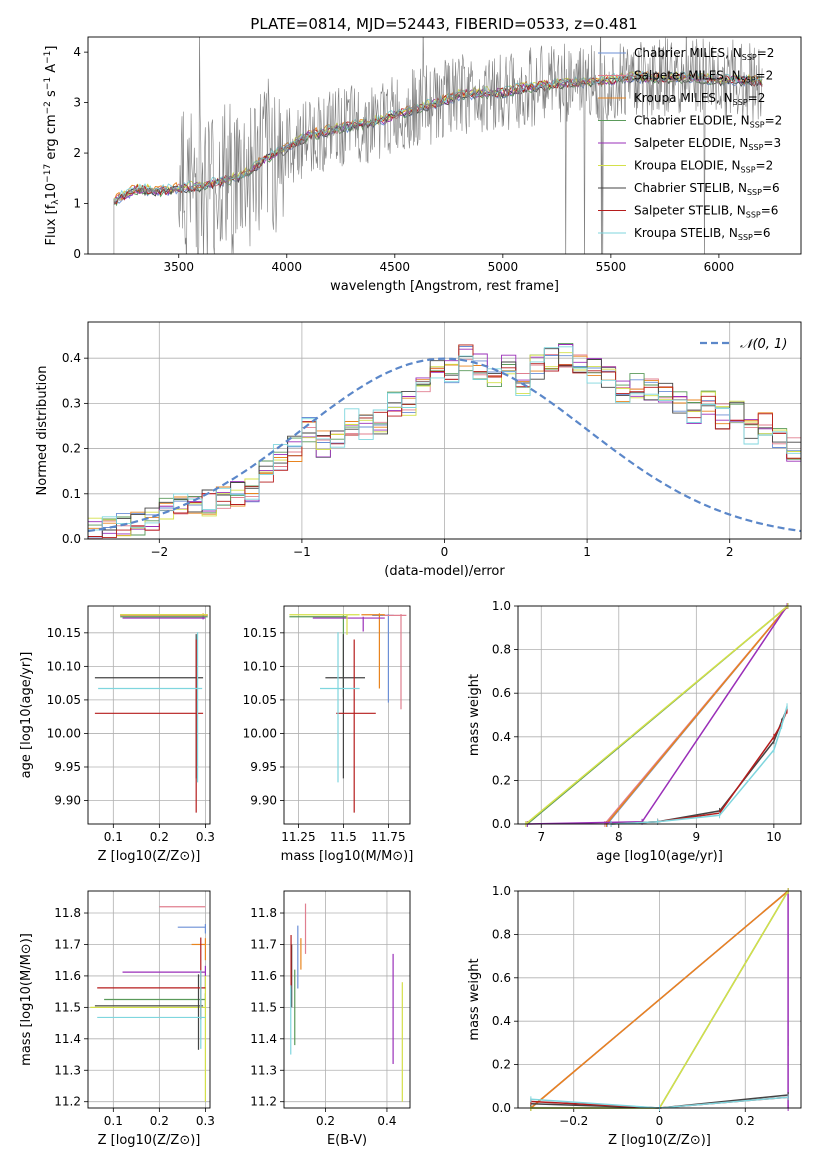 This screenshot has height=1170, width=819. I want to click on legend-label: Salpeter MILES, NSSP=2, so click(703, 77).